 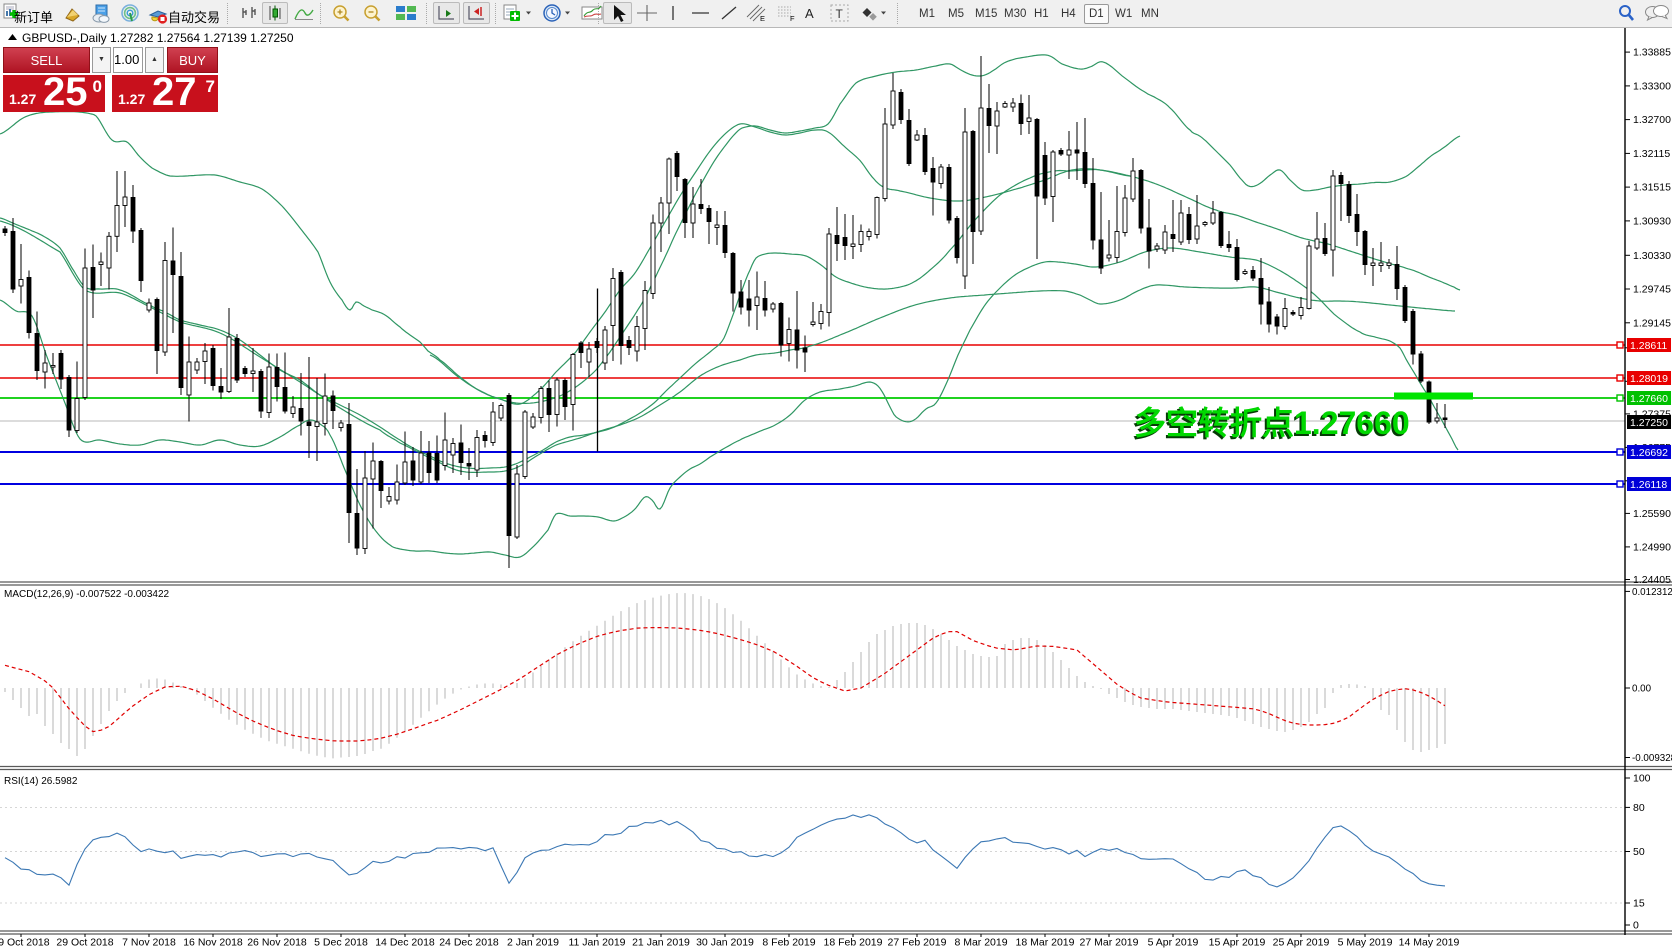 I want to click on svg-text: 1.27250, so click(x=1649, y=423).